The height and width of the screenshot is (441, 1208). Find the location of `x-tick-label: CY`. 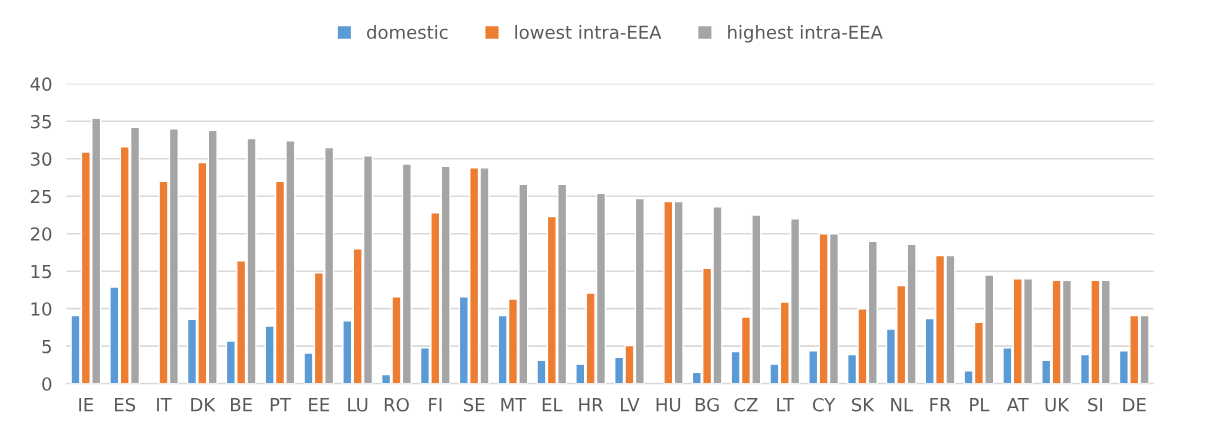

x-tick-label: CY is located at coordinates (824, 404).